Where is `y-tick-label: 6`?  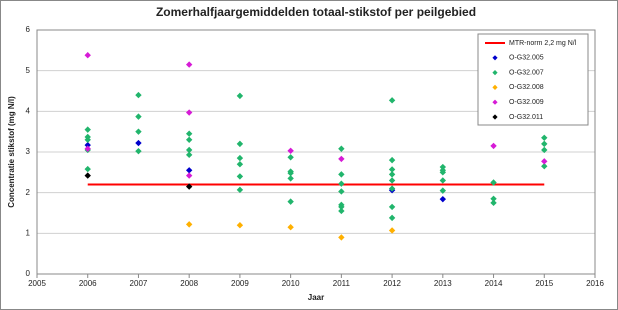
y-tick-label: 6 is located at coordinates (28, 29).